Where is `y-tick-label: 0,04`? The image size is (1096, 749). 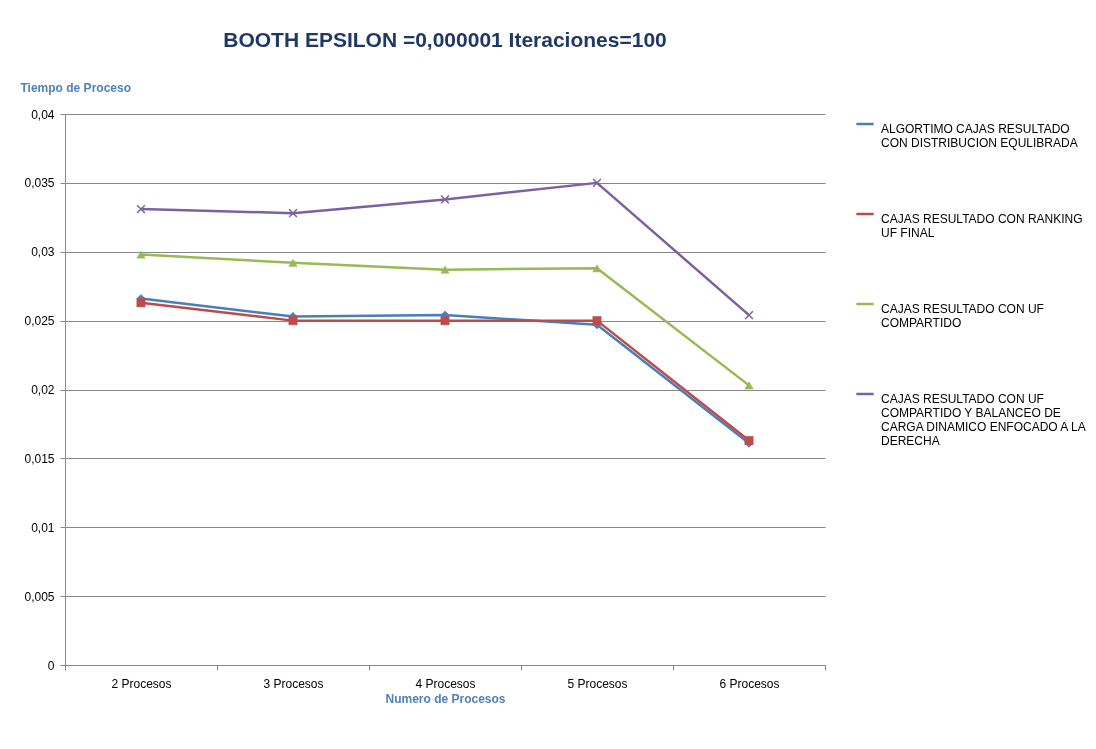
y-tick-label: 0,04 is located at coordinates (43, 114).